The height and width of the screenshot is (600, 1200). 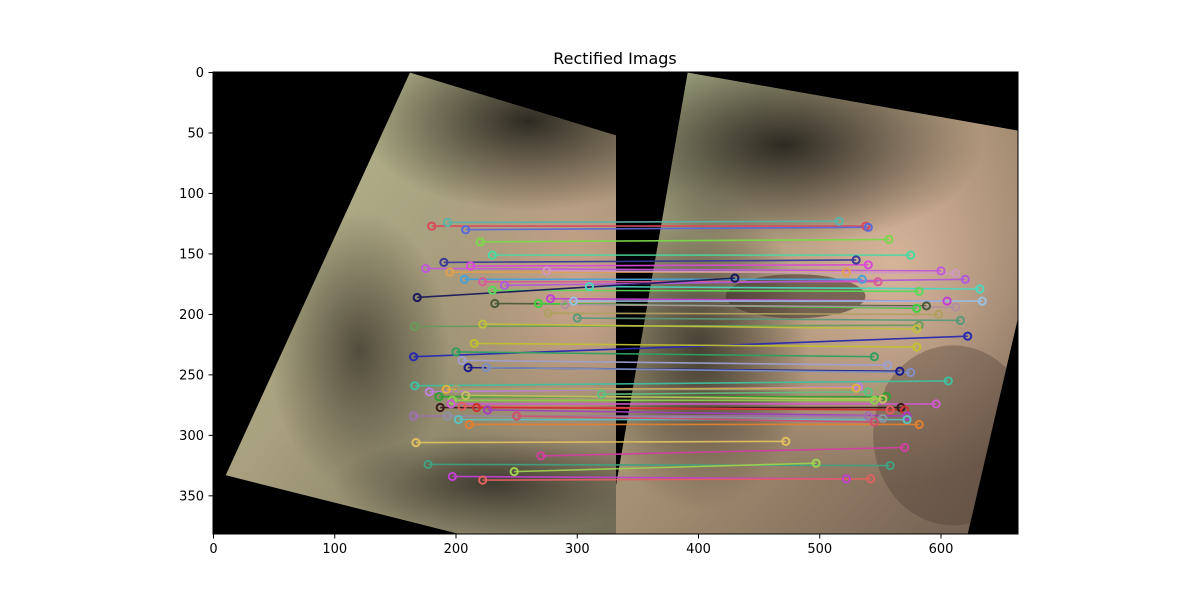 I want to click on chart-title: Rectified Imags, so click(x=615, y=58).